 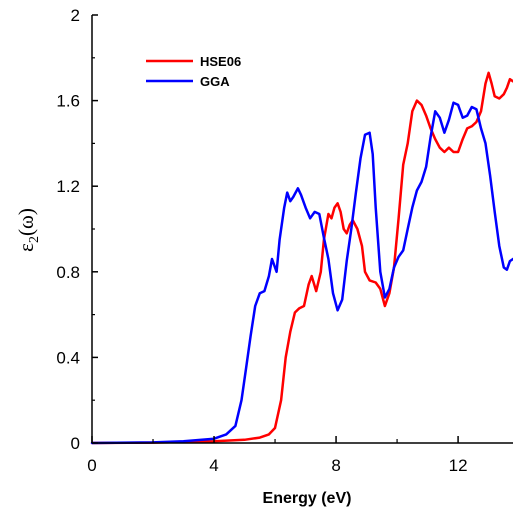 What do you see at coordinates (26, 222) in the screenshot?
I see `y-axis-title-rest: (ω)` at bounding box center [26, 222].